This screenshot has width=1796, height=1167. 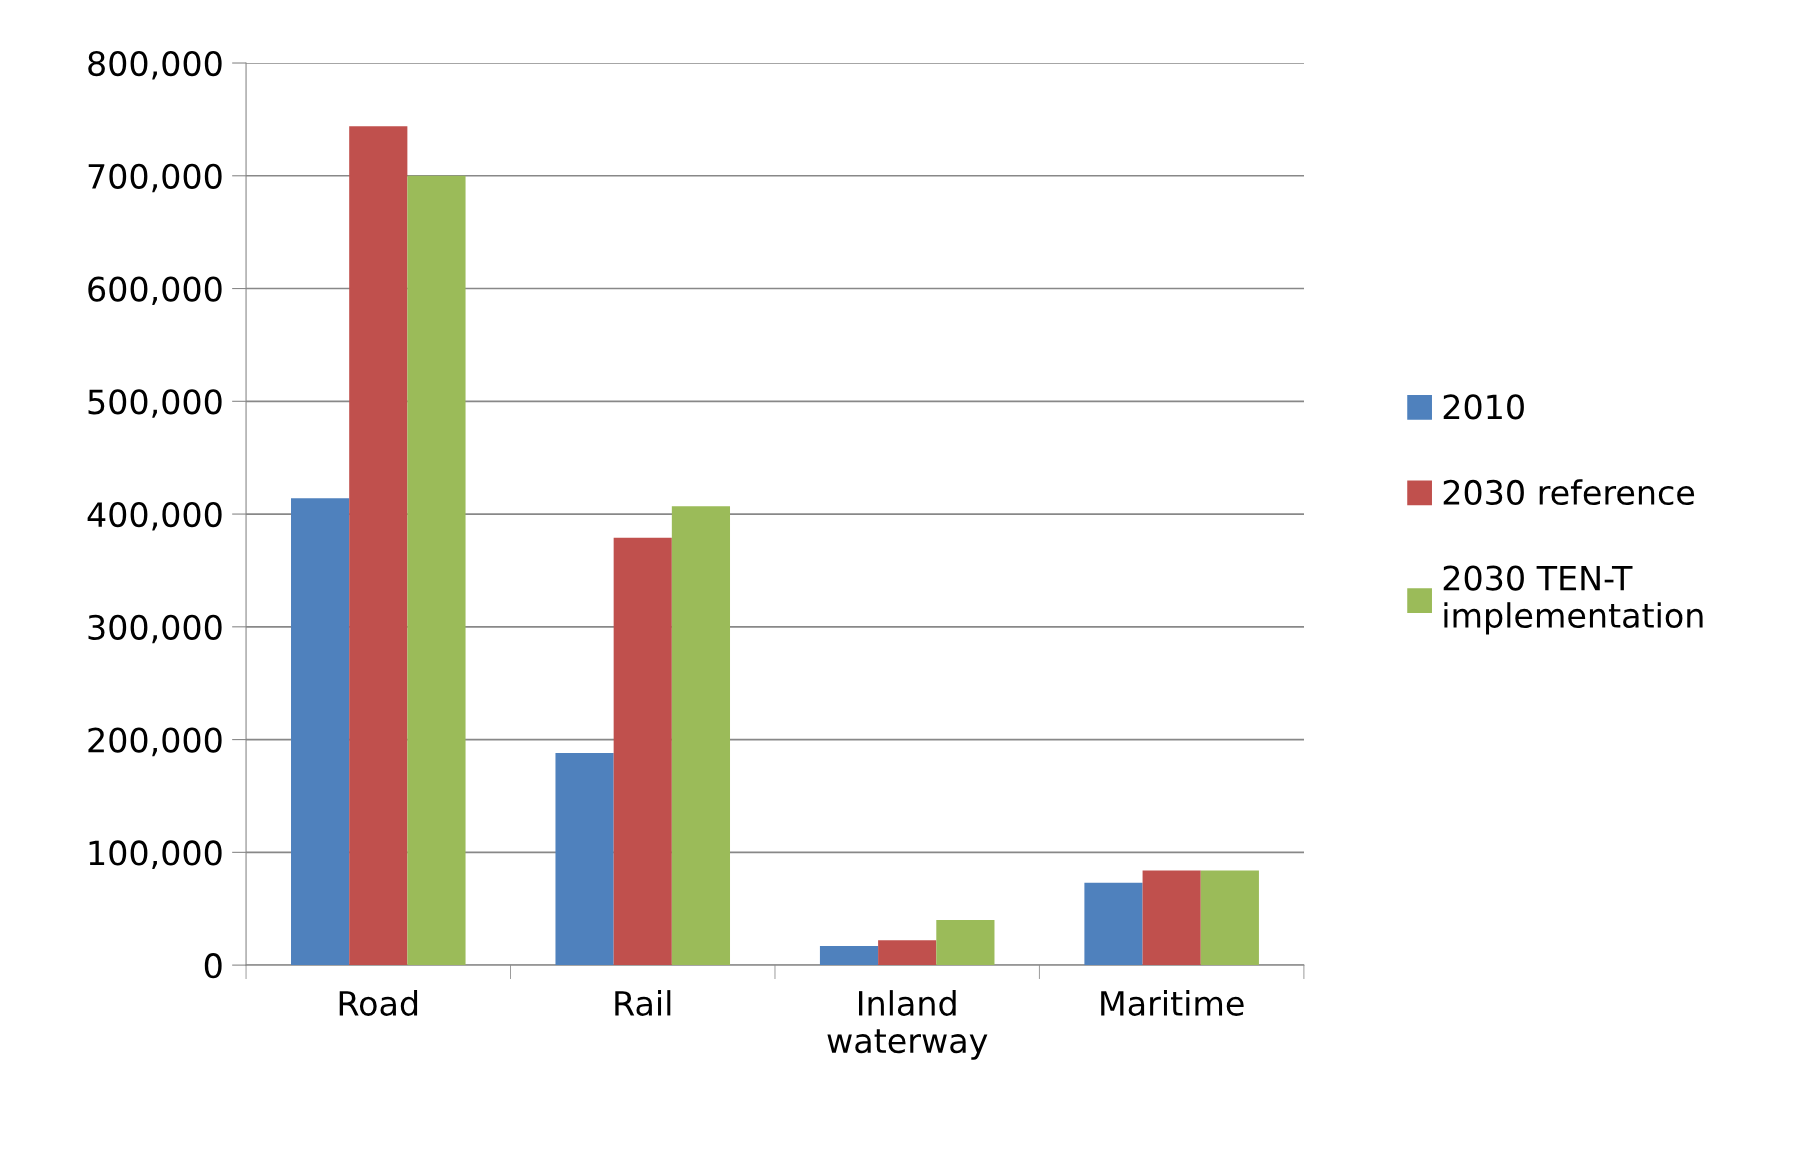 What do you see at coordinates (1172, 1003) in the screenshot?
I see `x-tick-label: Maritime` at bounding box center [1172, 1003].